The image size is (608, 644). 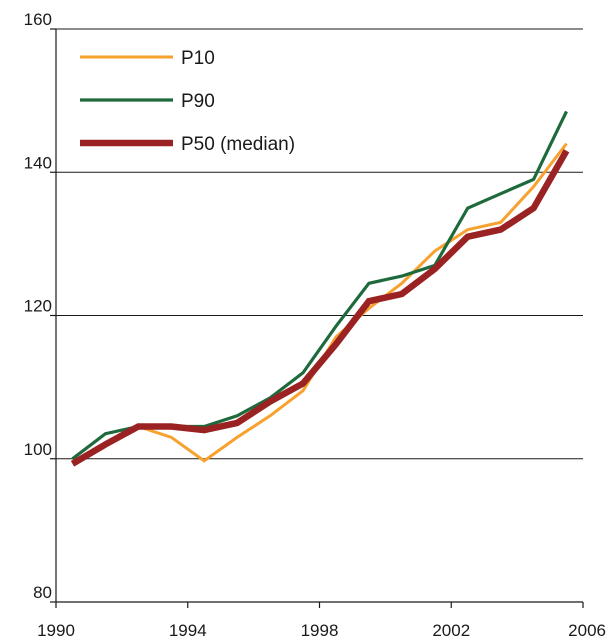 I want to click on x-tick-label-2002: 2002, so click(x=451, y=630).